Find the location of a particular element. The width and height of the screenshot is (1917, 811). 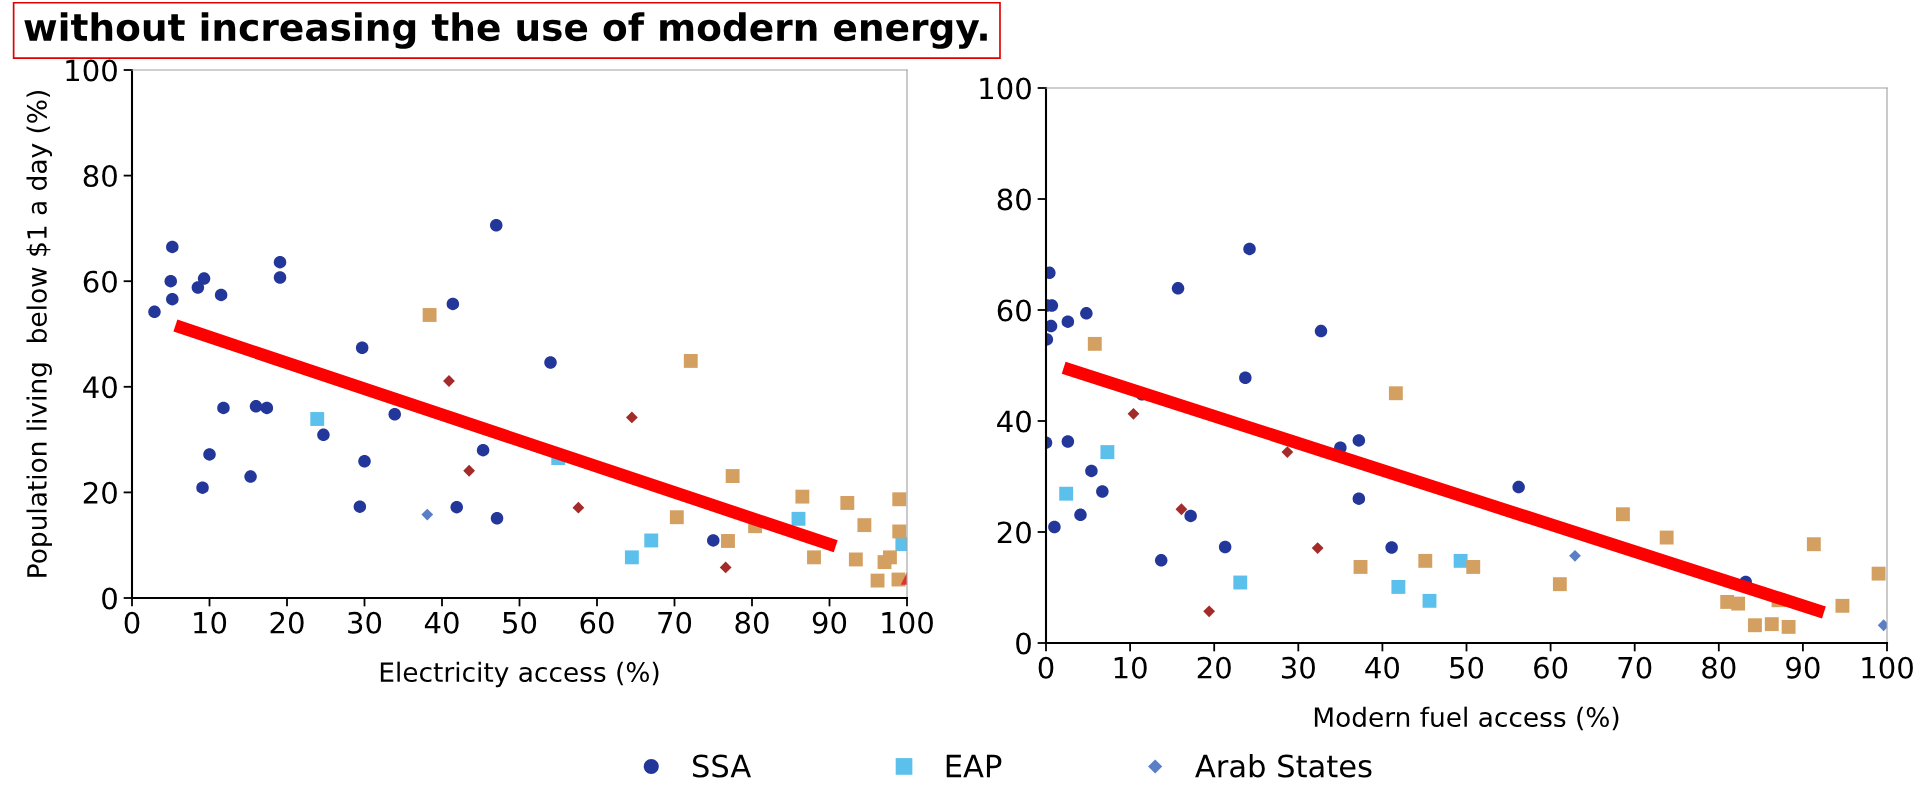

x-tick-label: 100 is located at coordinates (907, 622).